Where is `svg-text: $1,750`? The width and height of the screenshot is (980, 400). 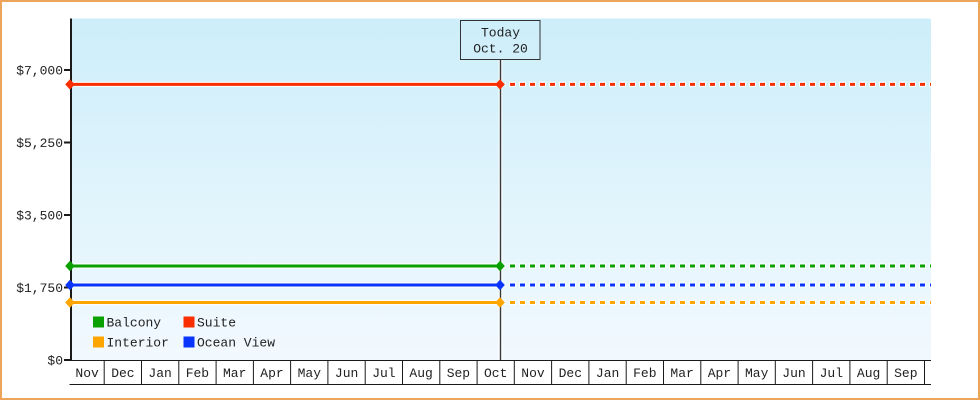 svg-text: $1,750 is located at coordinates (39, 288).